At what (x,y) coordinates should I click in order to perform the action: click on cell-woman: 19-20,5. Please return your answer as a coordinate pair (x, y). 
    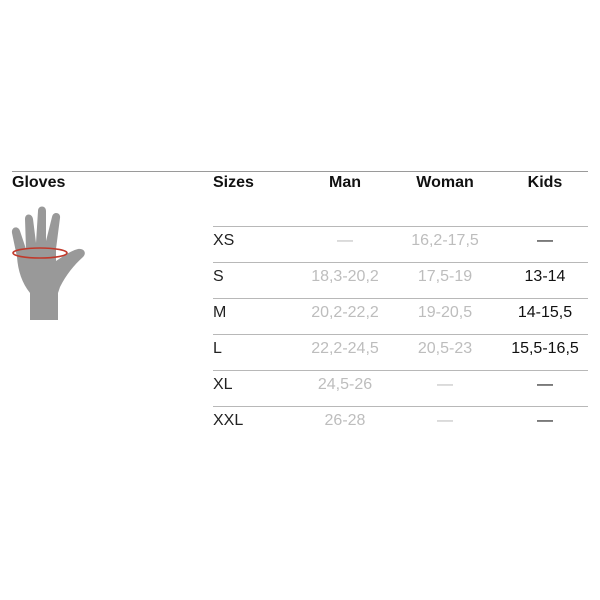
    Looking at the image, I should click on (445, 312).